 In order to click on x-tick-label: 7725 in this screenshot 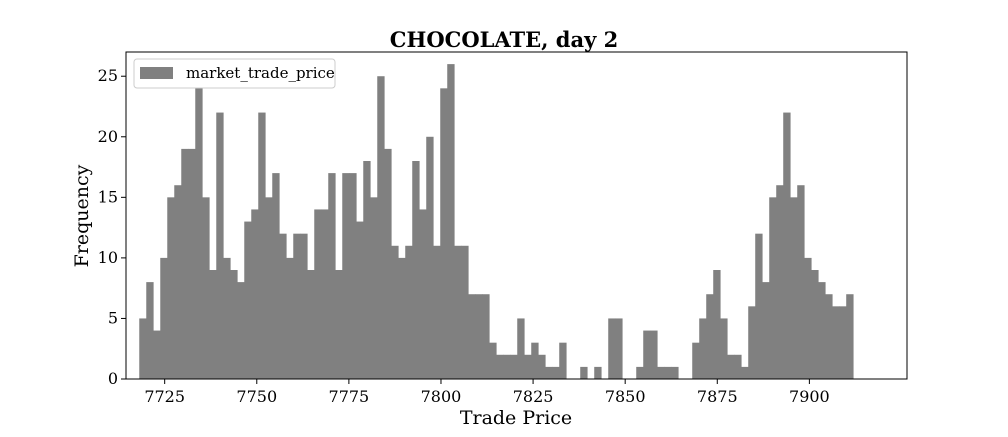, I will do `click(164, 396)`.